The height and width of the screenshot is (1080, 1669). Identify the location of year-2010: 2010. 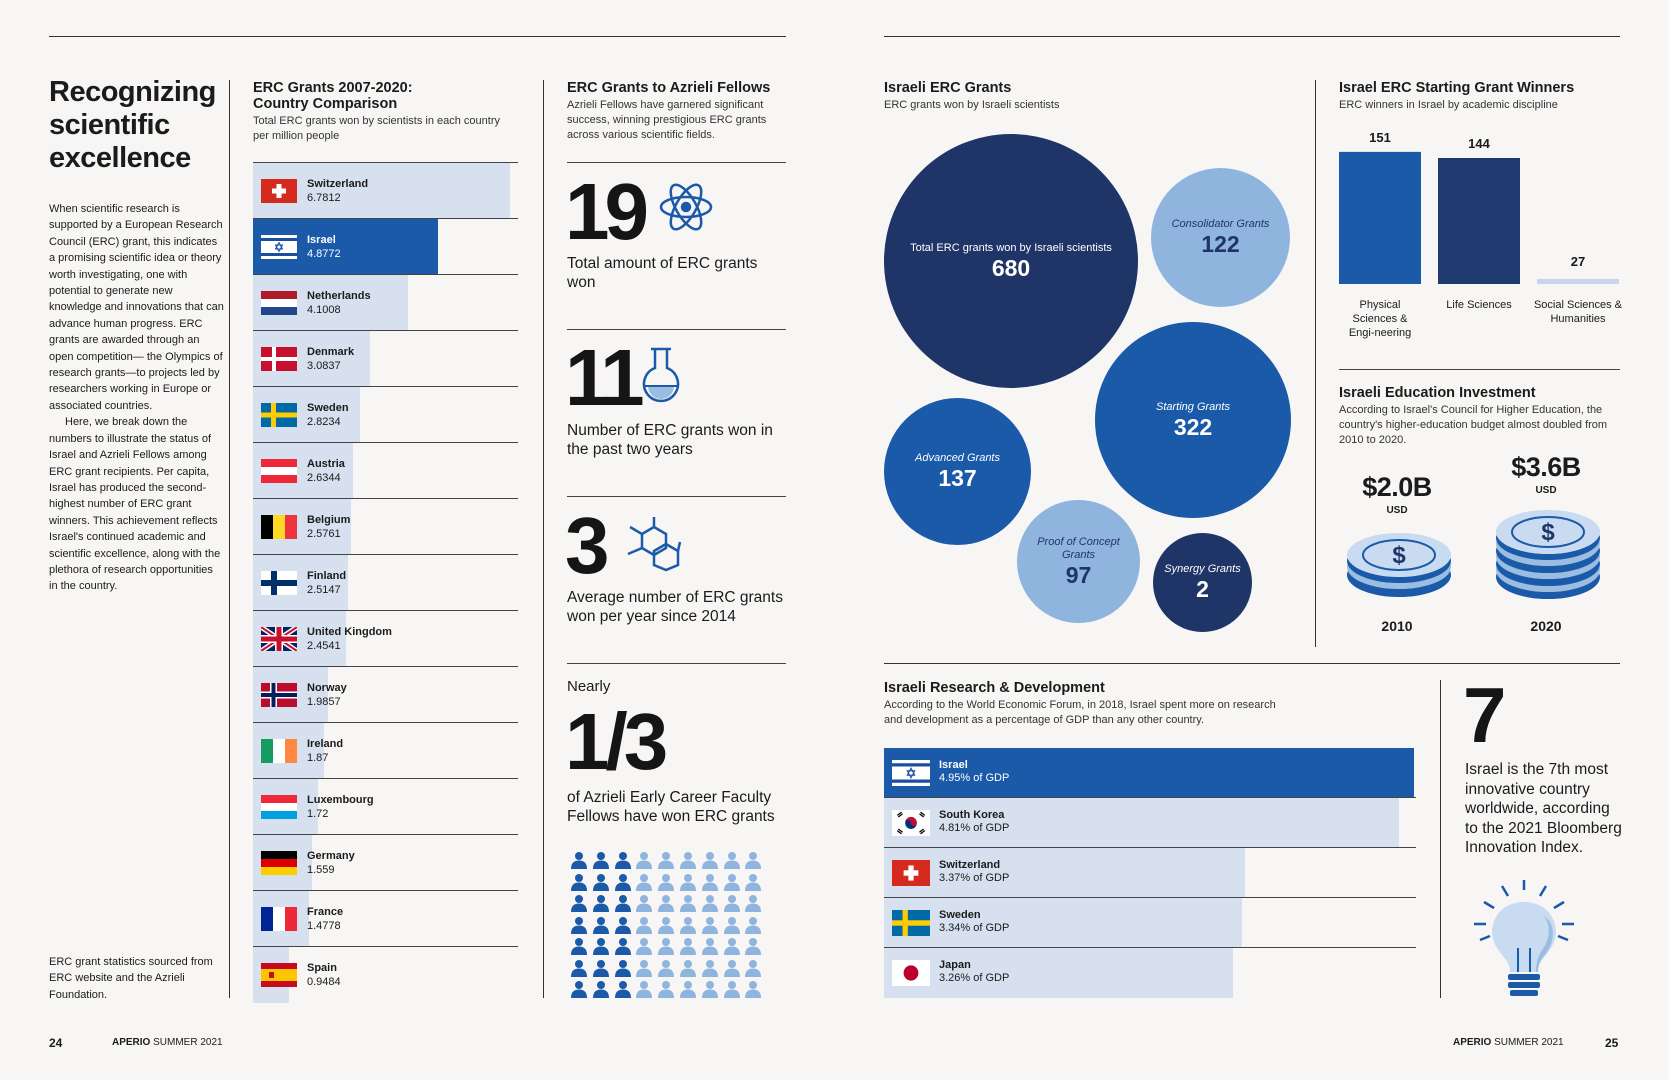
(1397, 626).